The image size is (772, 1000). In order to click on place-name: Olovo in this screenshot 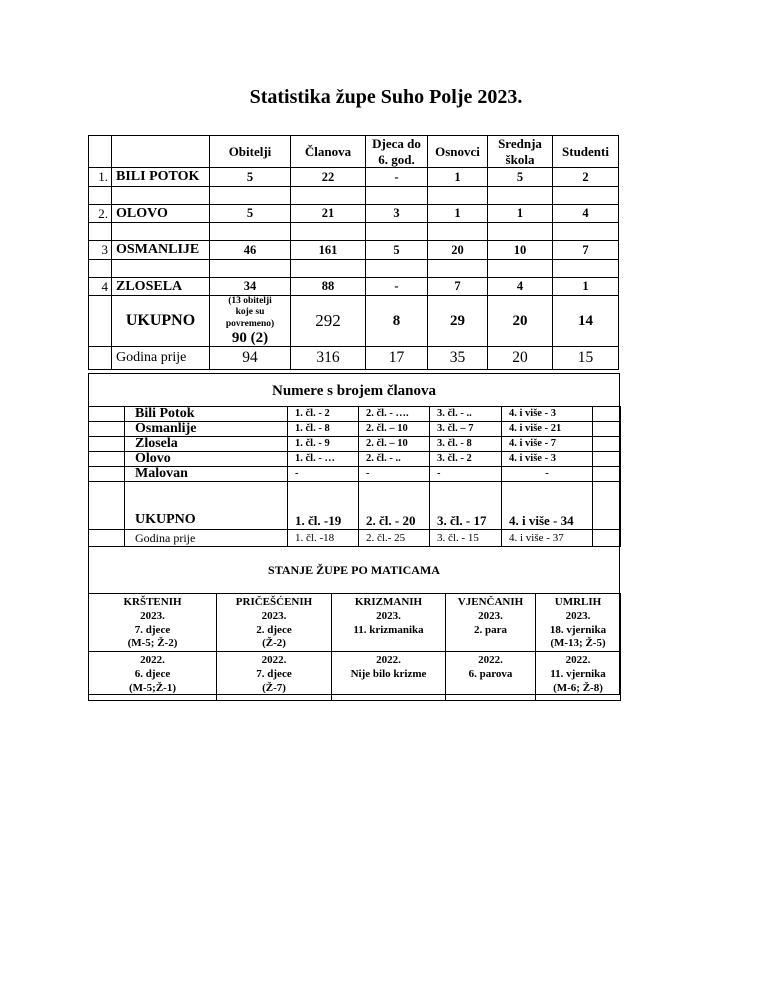, I will do `click(206, 459)`.